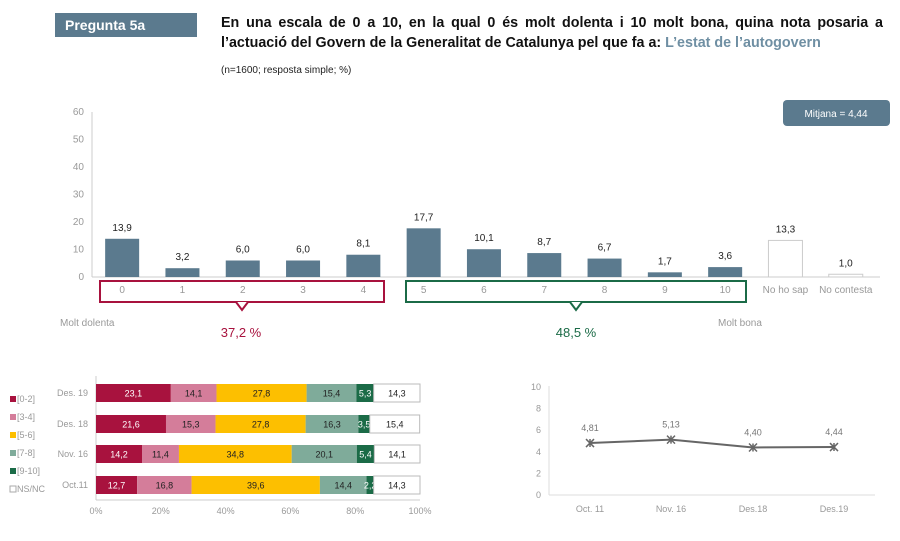  Describe the element at coordinates (365, 394) in the screenshot. I see `segment-value-label: 5,3` at that location.